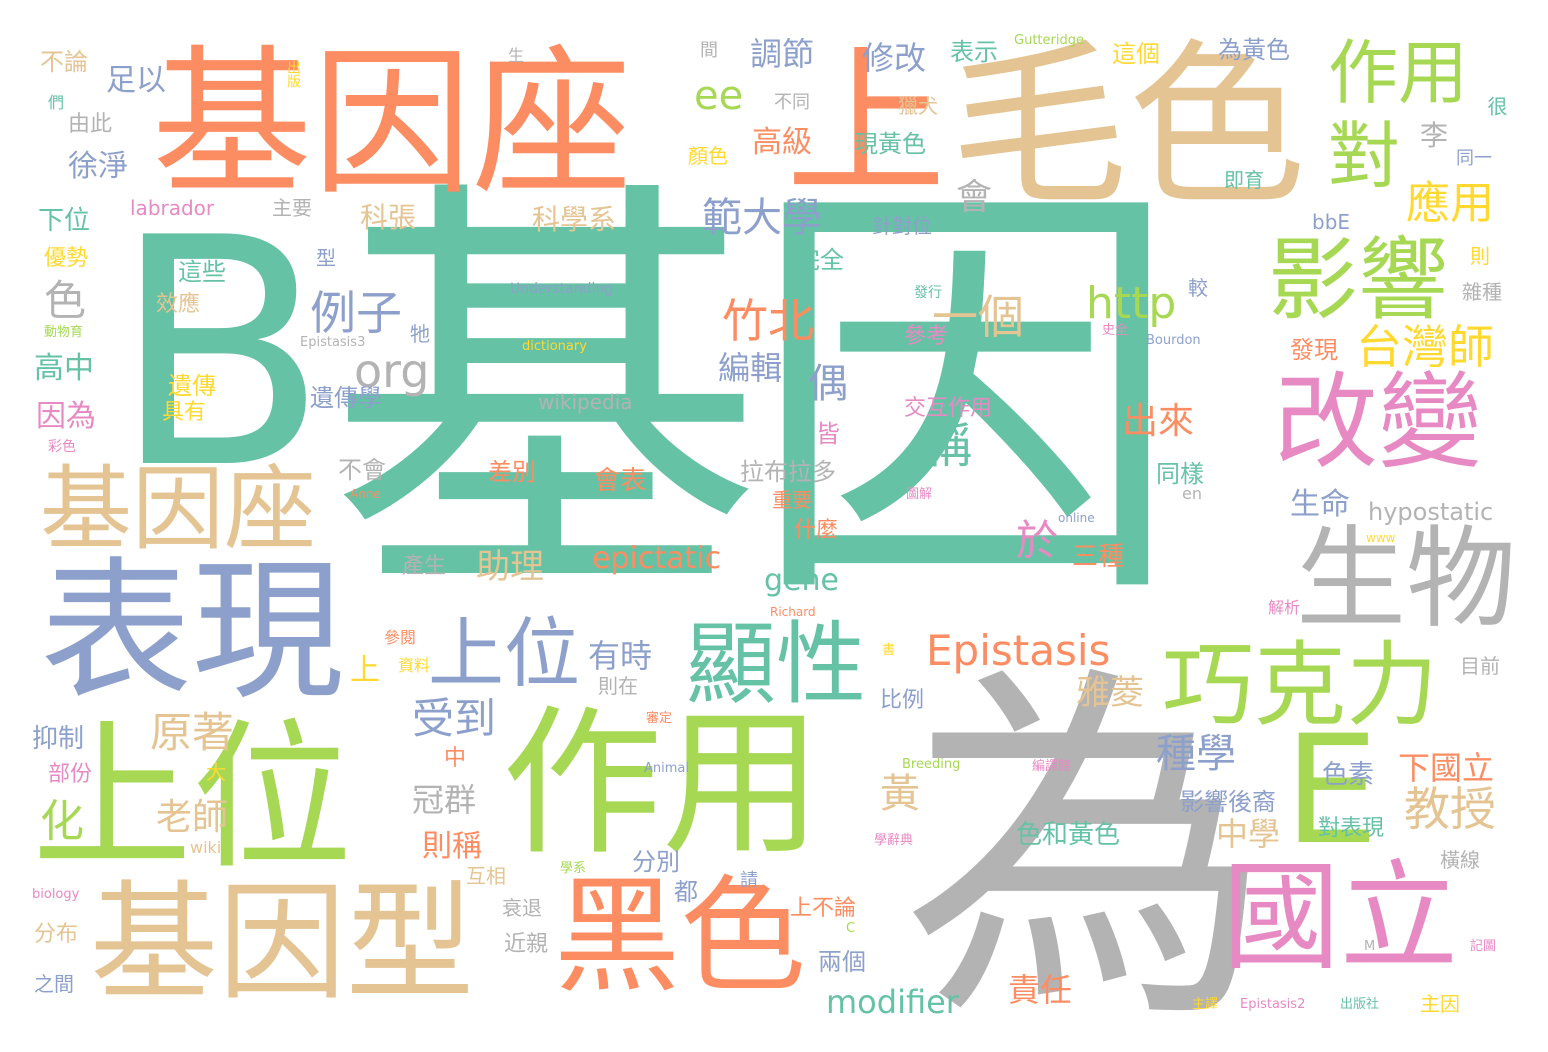 The image size is (1548, 1052). I want to click on word: 於, so click(1037, 540).